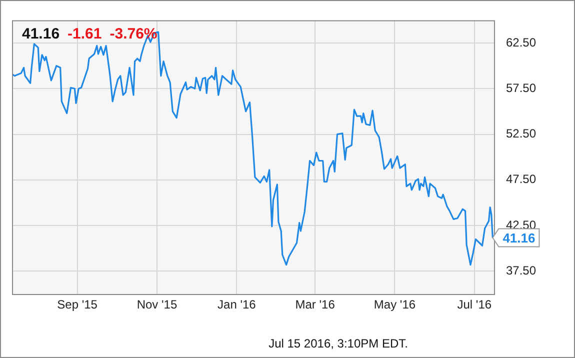 The height and width of the screenshot is (358, 575). What do you see at coordinates (521, 42) in the screenshot?
I see `y-tick-label: 62.50` at bounding box center [521, 42].